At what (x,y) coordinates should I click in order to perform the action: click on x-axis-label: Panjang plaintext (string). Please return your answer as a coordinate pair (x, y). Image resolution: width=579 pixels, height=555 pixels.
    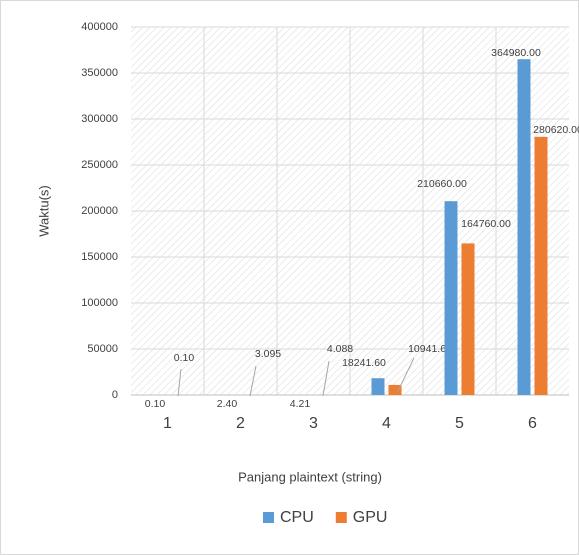
    Looking at the image, I should click on (310, 476).